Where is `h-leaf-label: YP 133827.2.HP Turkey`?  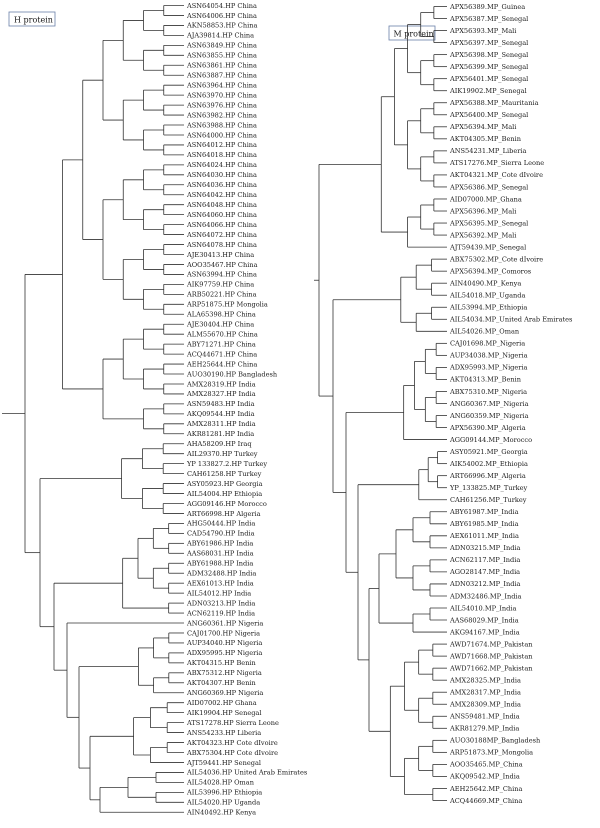 h-leaf-label: YP 133827.2.HP Turkey is located at coordinates (226, 464).